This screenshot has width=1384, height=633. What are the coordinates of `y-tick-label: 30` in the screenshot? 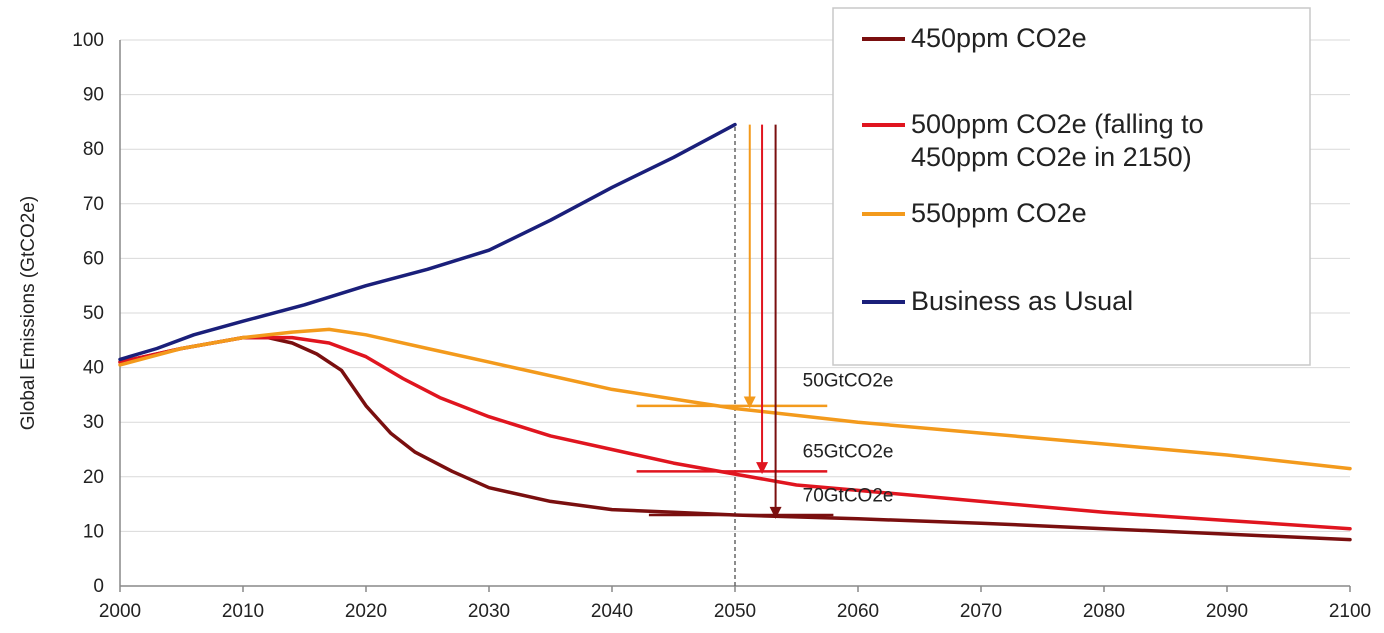 It's located at (93, 422).